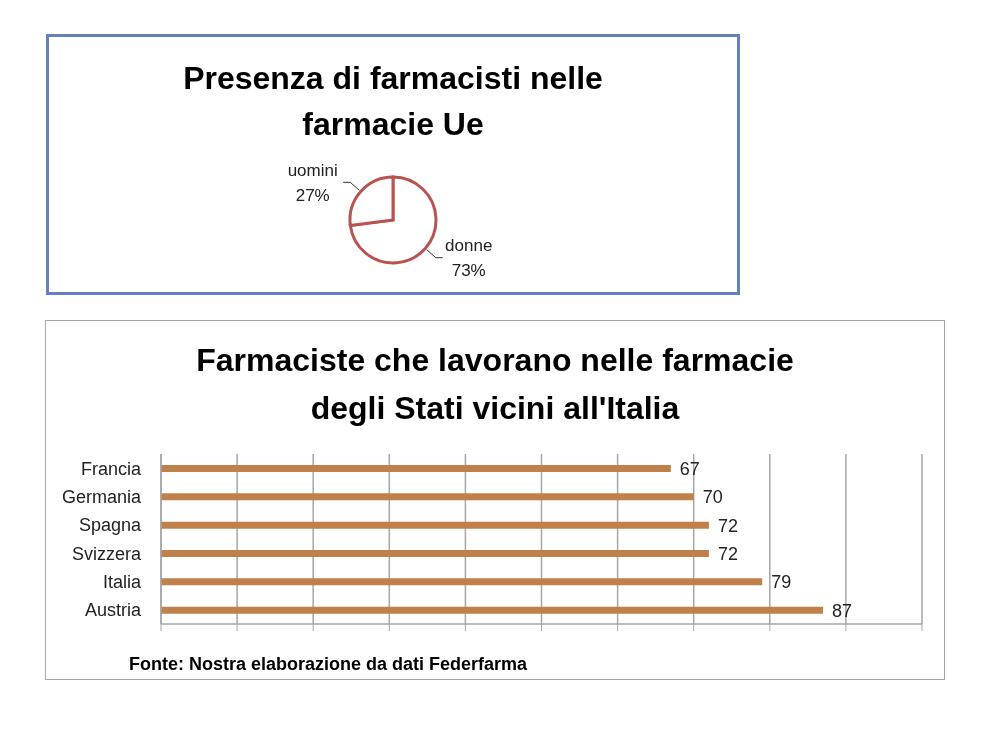  Describe the element at coordinates (122, 581) in the screenshot. I see `y-tick-label: Italia` at that location.